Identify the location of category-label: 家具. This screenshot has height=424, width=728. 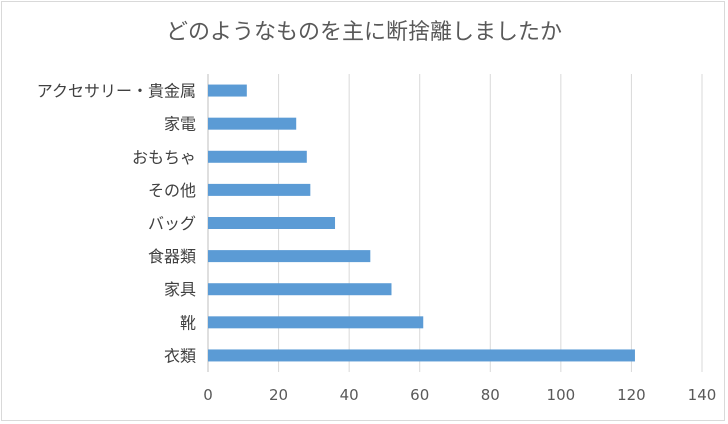
(180, 289).